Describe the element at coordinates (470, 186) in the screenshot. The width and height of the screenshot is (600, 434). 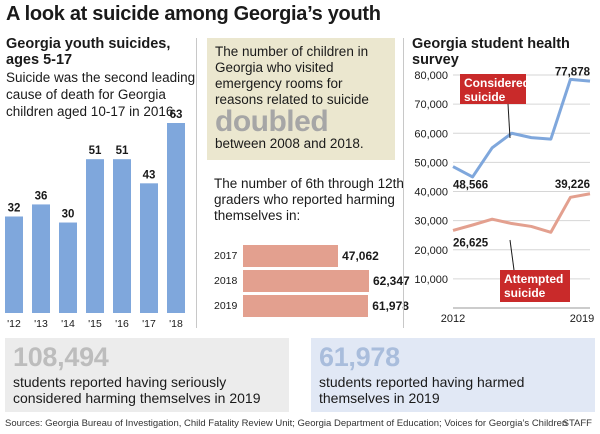
I see `considered-start-label: 48,566` at that location.